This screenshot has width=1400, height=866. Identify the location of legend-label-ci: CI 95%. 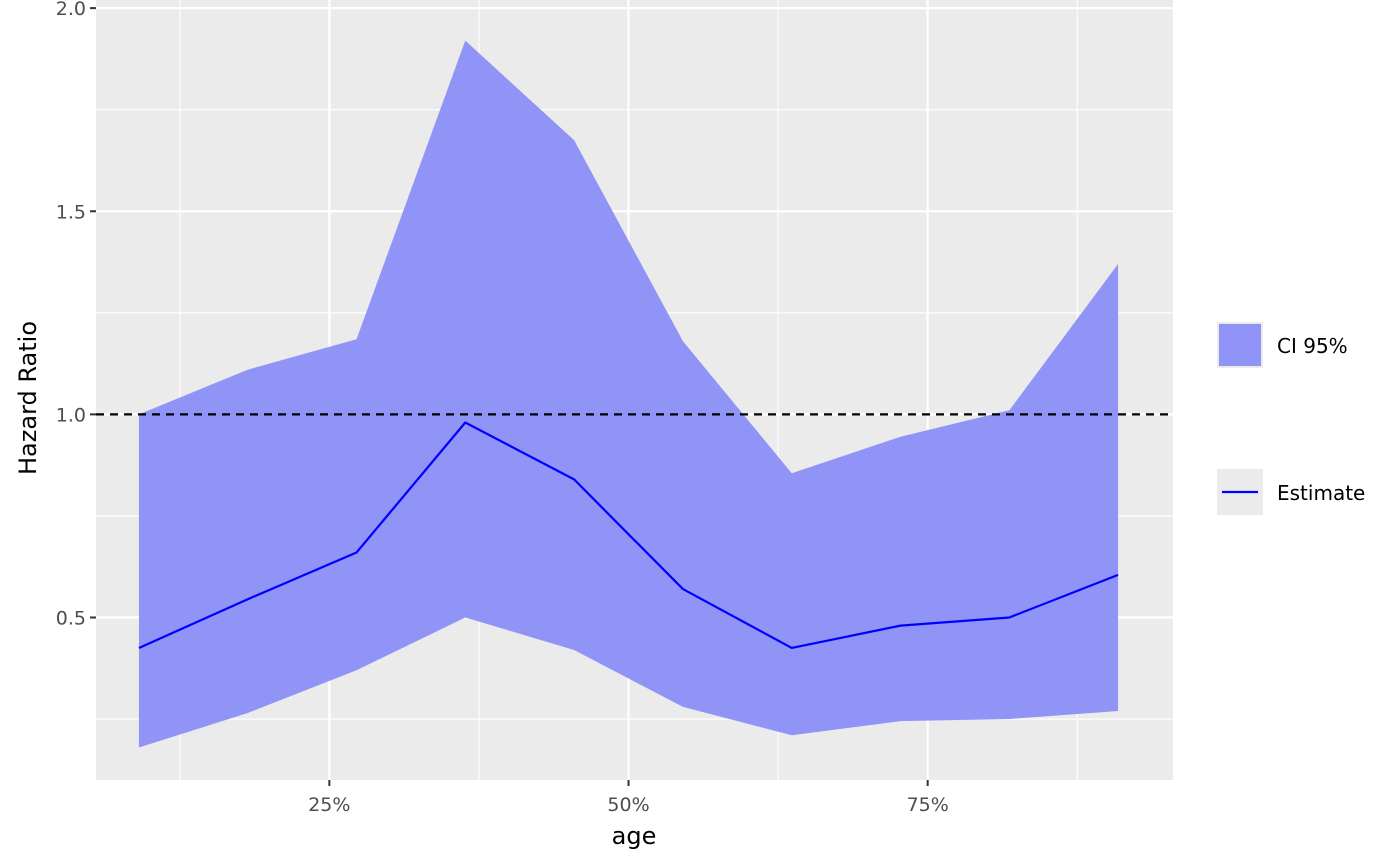
(1312, 346).